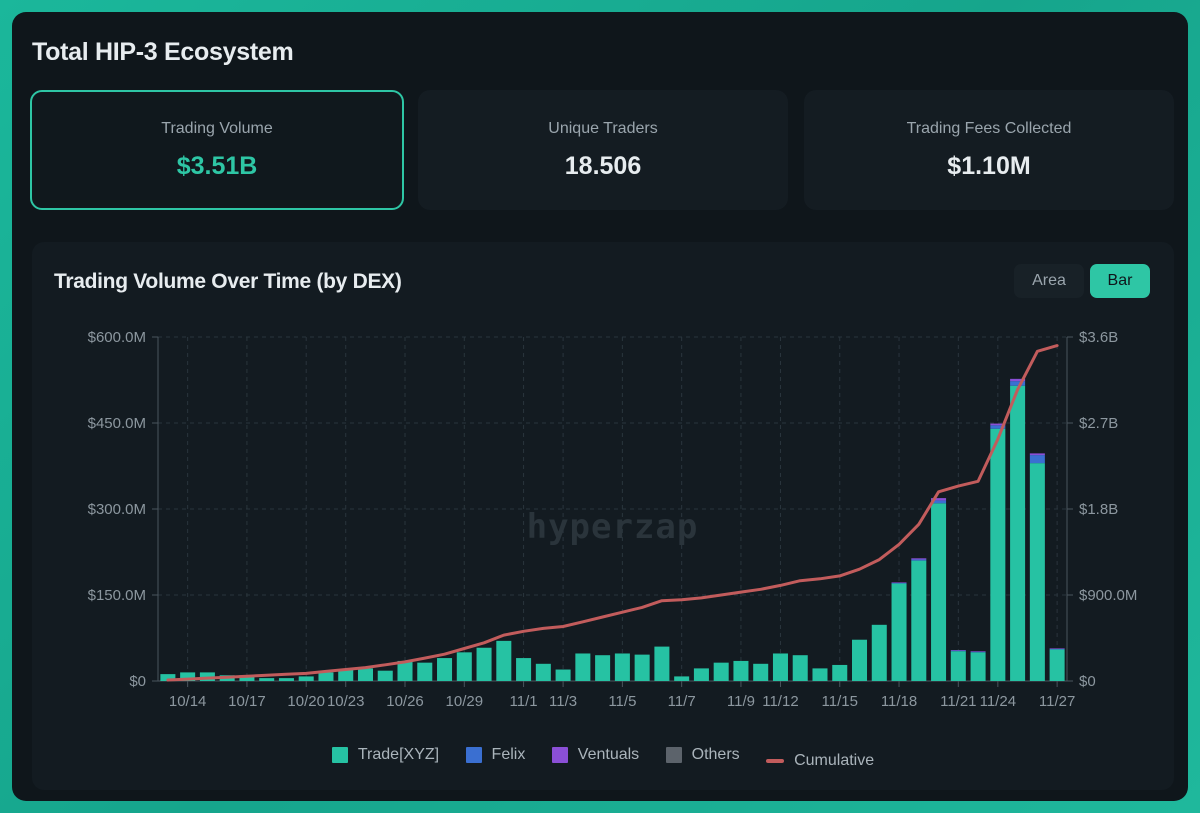 The height and width of the screenshot is (813, 1200). What do you see at coordinates (622, 701) in the screenshot?
I see `x-axis-tick-label: 11/5` at bounding box center [622, 701].